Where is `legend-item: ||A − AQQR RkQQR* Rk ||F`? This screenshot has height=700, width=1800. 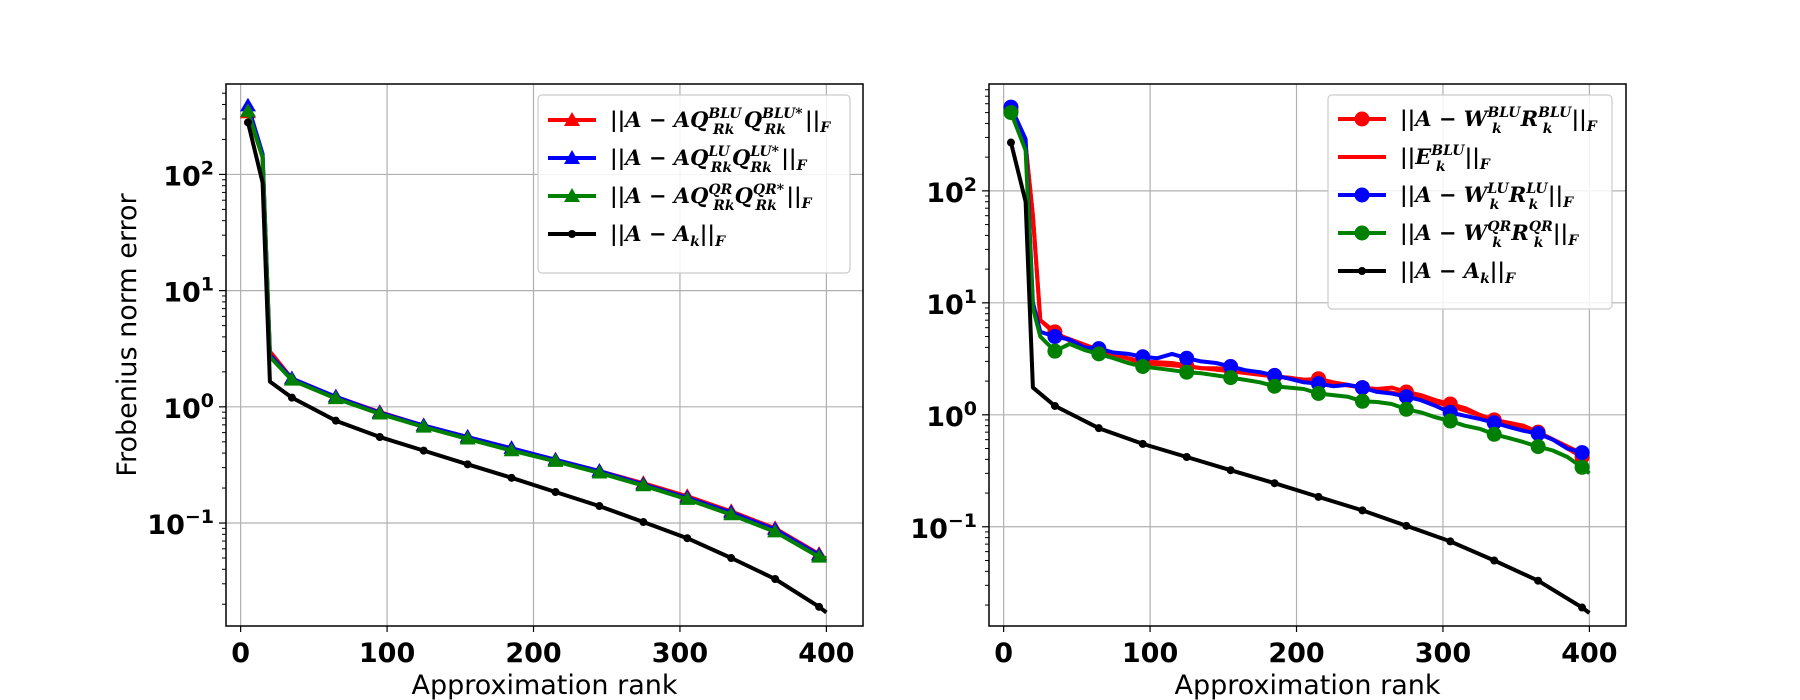 legend-item: ||A − AQQR RkQQR* Rk ||F is located at coordinates (680, 198).